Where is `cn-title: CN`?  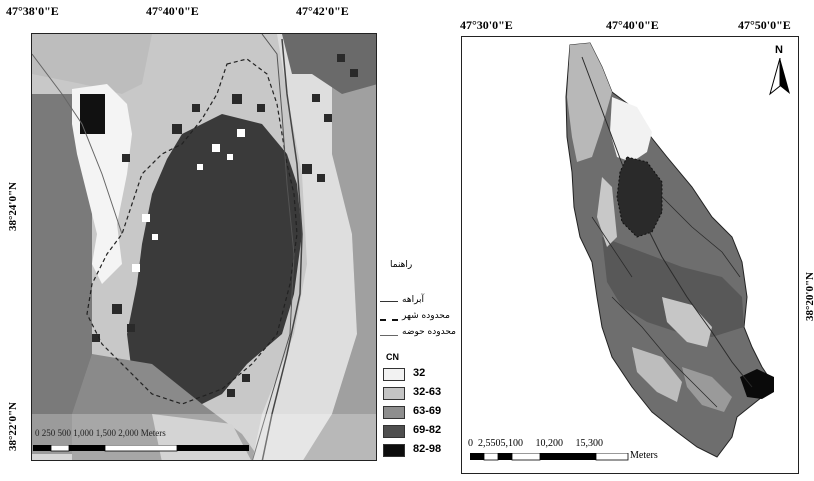 cn-title: CN is located at coordinates (392, 357).